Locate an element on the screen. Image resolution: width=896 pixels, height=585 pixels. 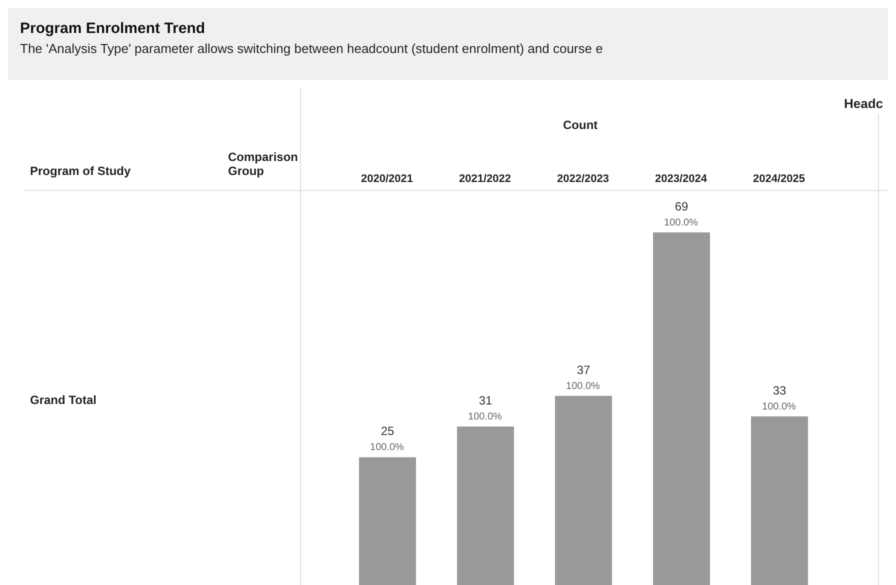
text: Program of Study is located at coordinates (80, 171).